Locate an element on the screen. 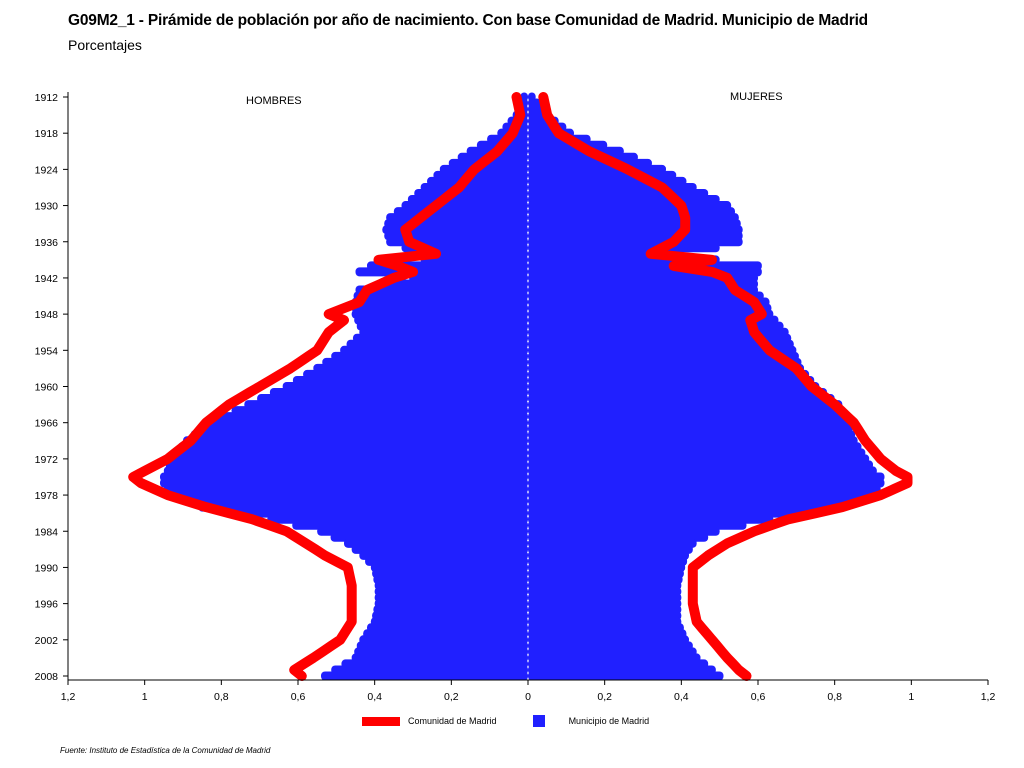  y-tick-label: 1972 is located at coordinates (47, 460).